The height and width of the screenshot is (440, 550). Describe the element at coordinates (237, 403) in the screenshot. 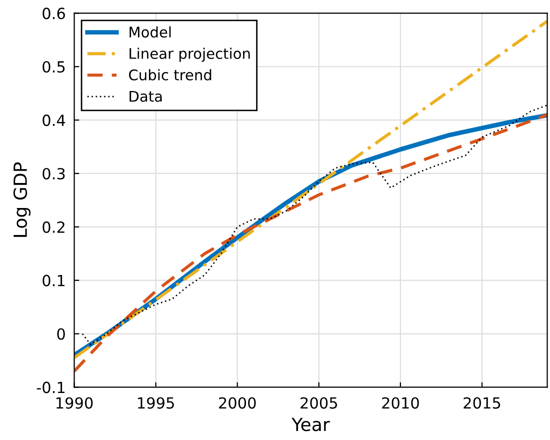

I see `x-tick-label: 2000` at that location.